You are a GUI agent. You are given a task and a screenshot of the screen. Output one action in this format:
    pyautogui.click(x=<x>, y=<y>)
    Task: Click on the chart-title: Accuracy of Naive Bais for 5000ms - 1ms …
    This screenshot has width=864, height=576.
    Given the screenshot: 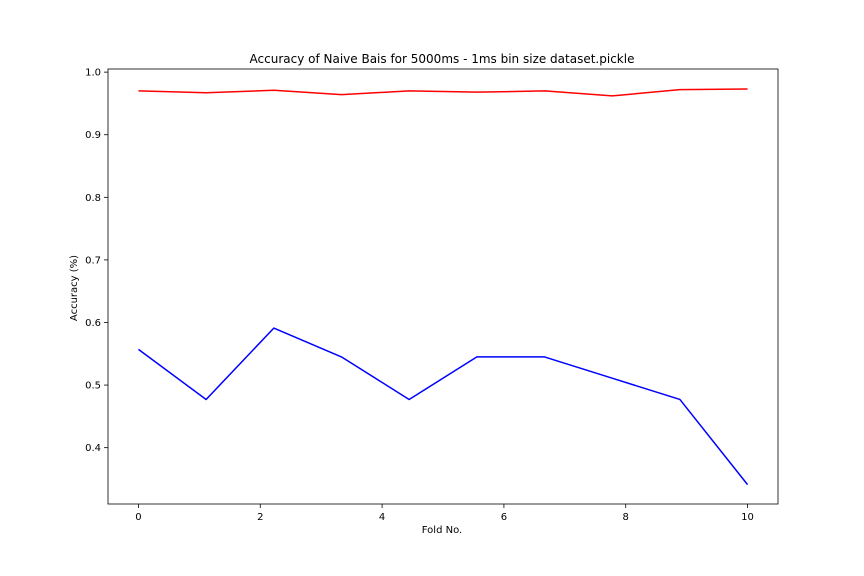 What is the action you would take?
    pyautogui.click(x=442, y=59)
    